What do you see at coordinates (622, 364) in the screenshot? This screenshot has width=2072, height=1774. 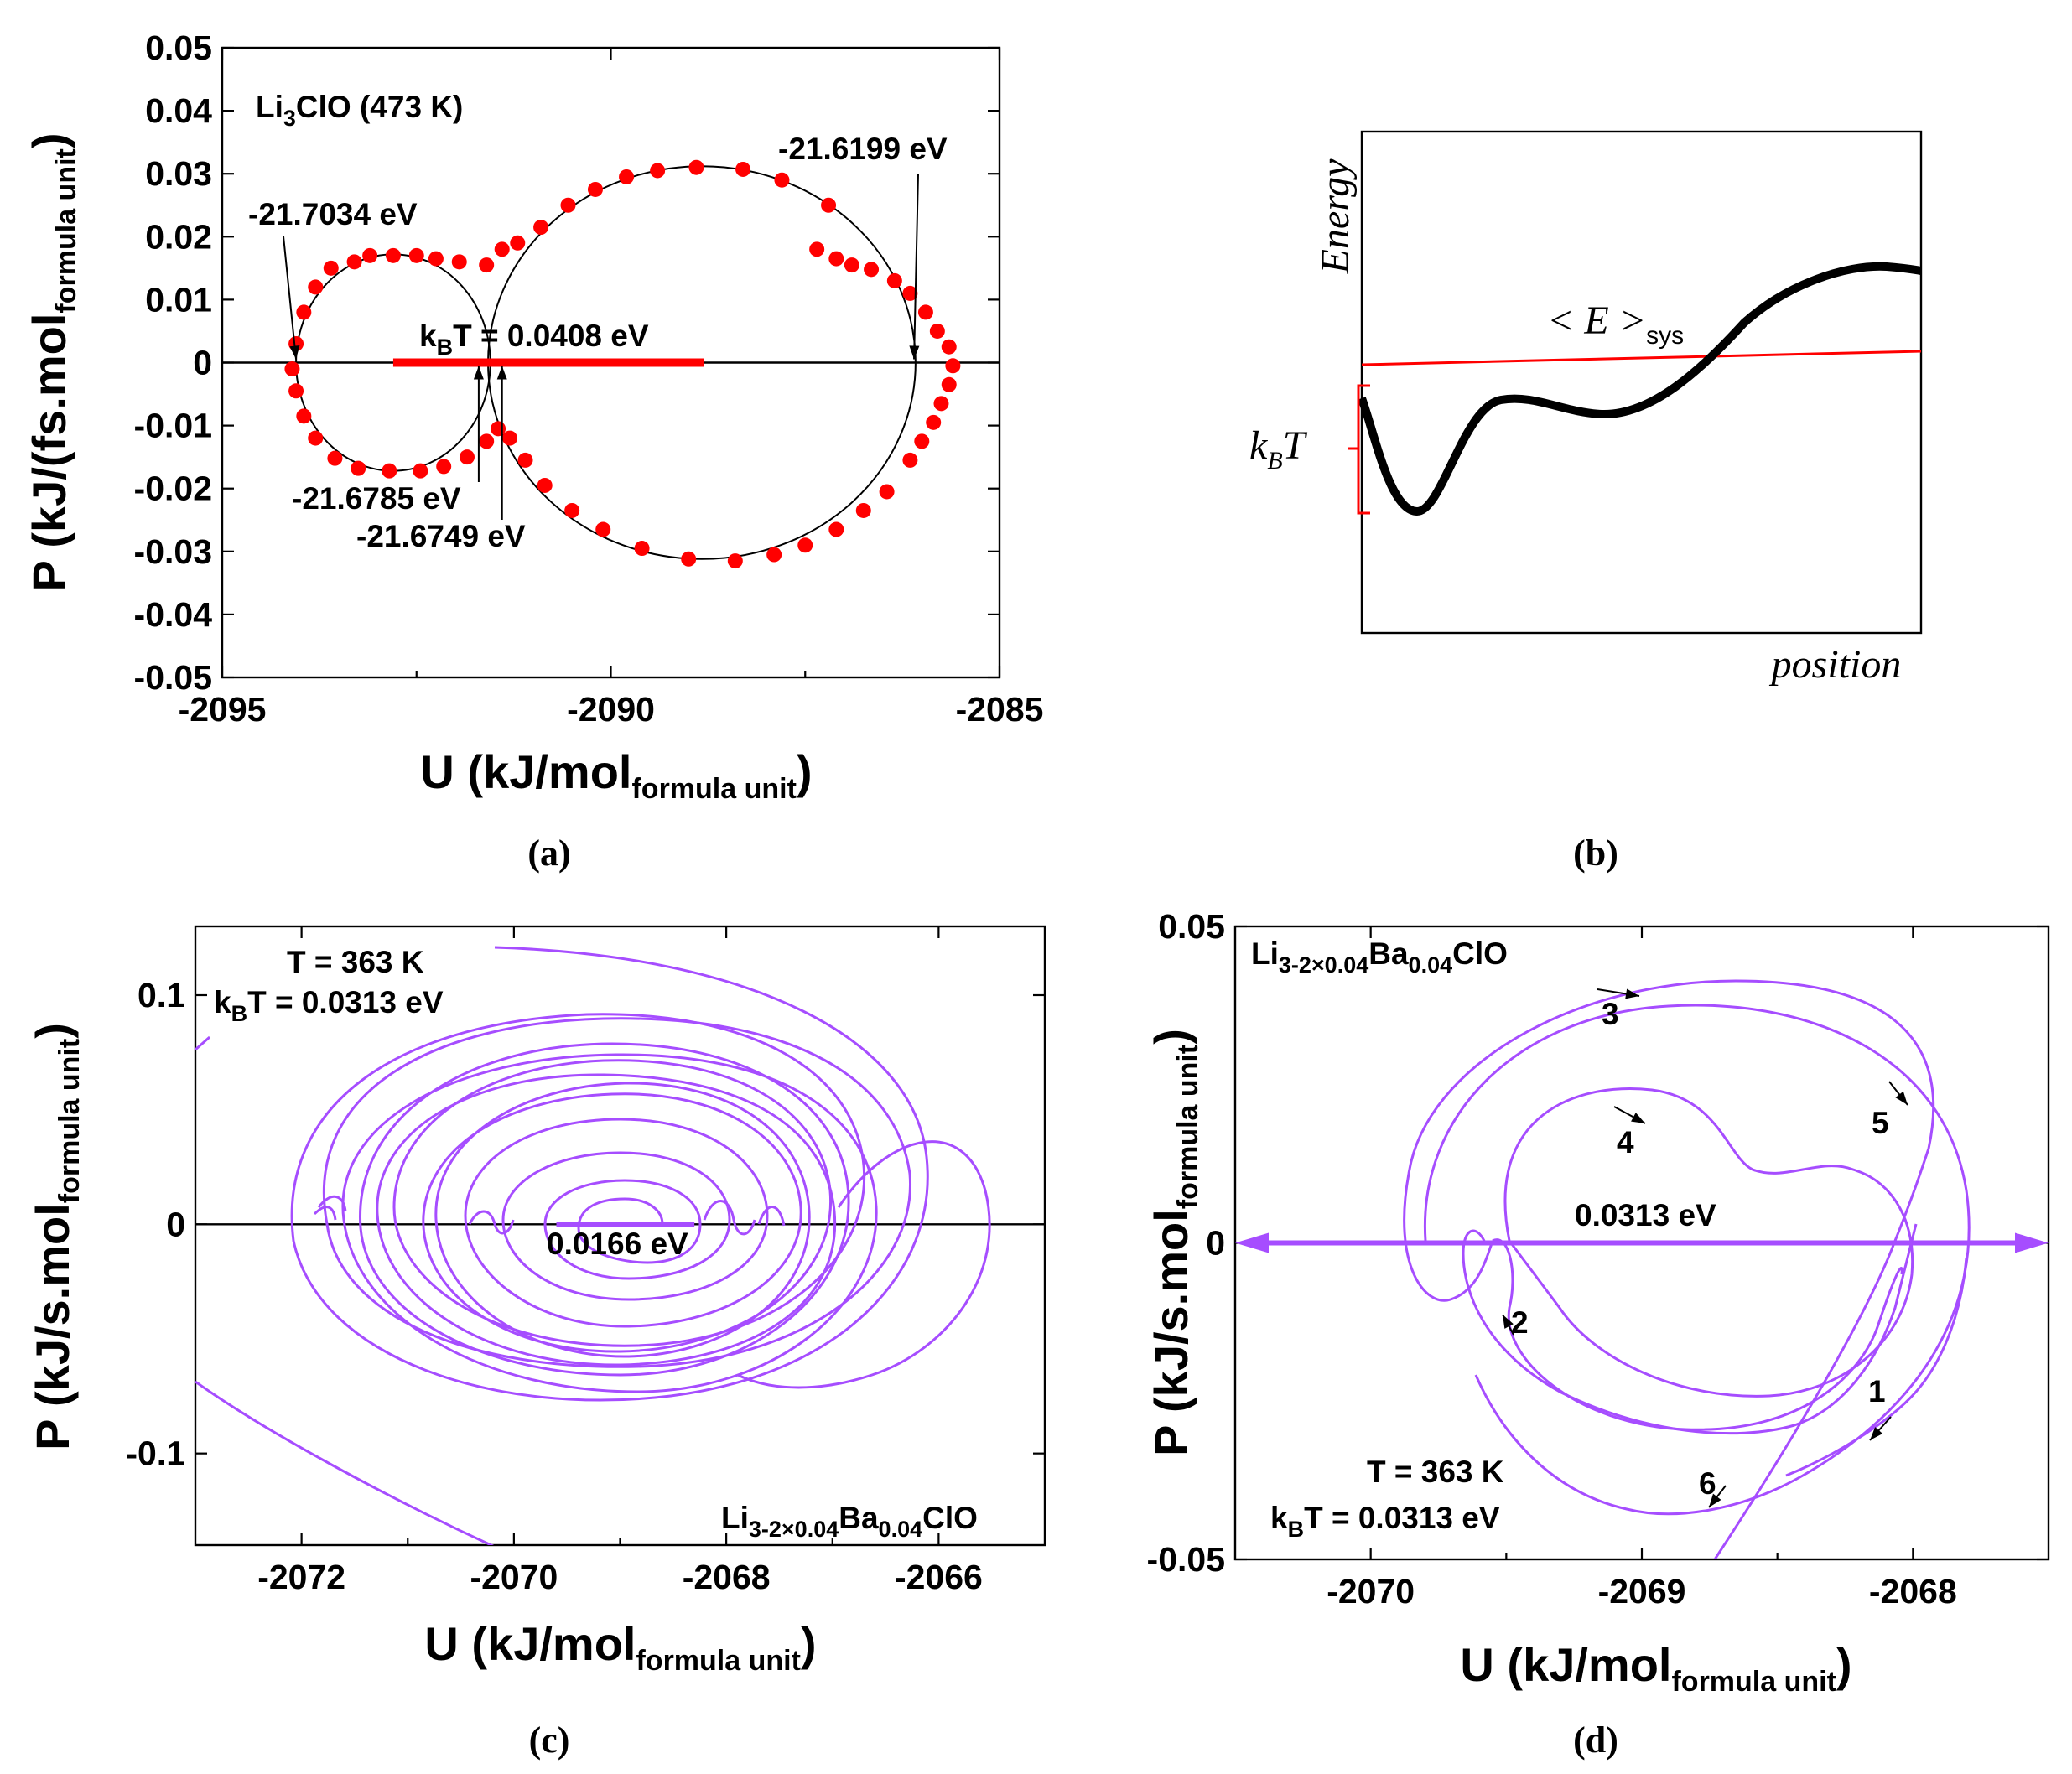 I see `panel-a-data-points` at bounding box center [622, 364].